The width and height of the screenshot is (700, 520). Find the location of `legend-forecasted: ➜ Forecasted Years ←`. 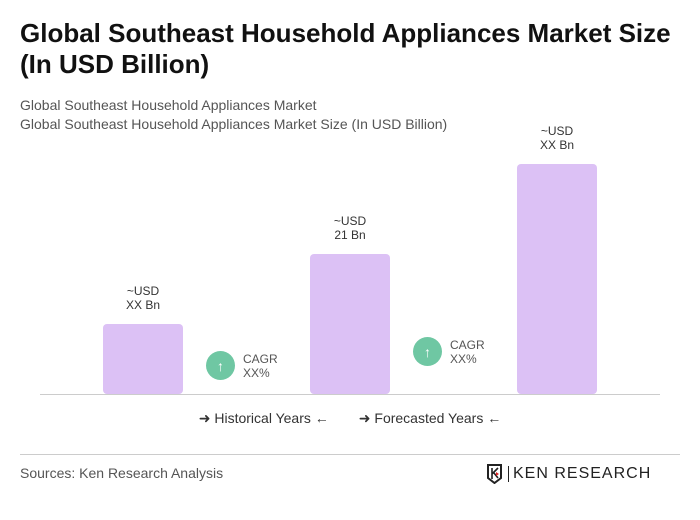

legend-forecasted: ➜ Forecasted Years ← is located at coordinates (430, 418).